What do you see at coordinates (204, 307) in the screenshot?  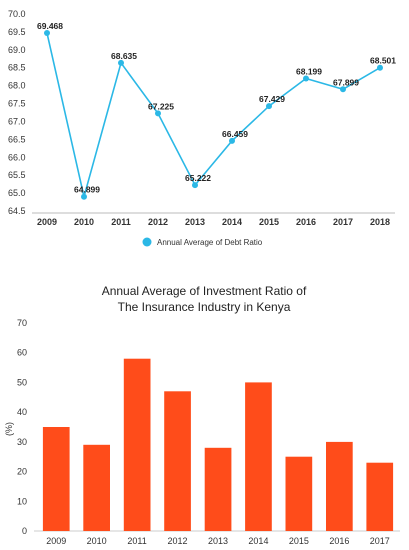 I see `bar-chart-subtitle: The Insurance Industry in Kenya` at bounding box center [204, 307].